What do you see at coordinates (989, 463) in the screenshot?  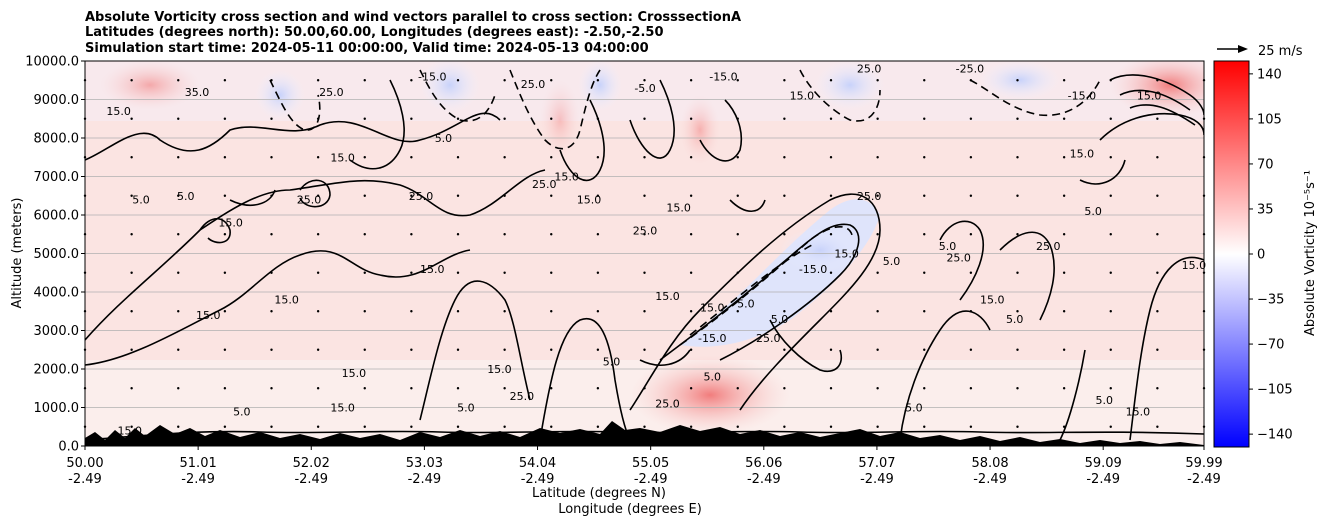 I see `x-tick-label-lat: 58.08` at bounding box center [989, 463].